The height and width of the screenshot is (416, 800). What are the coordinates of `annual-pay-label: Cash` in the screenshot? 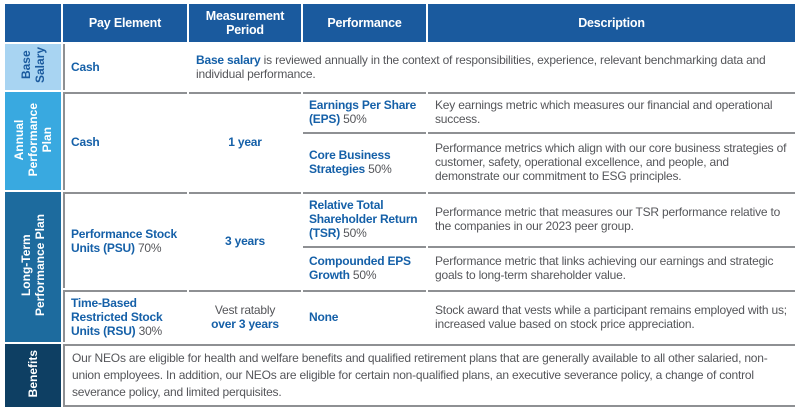 It's located at (85, 142).